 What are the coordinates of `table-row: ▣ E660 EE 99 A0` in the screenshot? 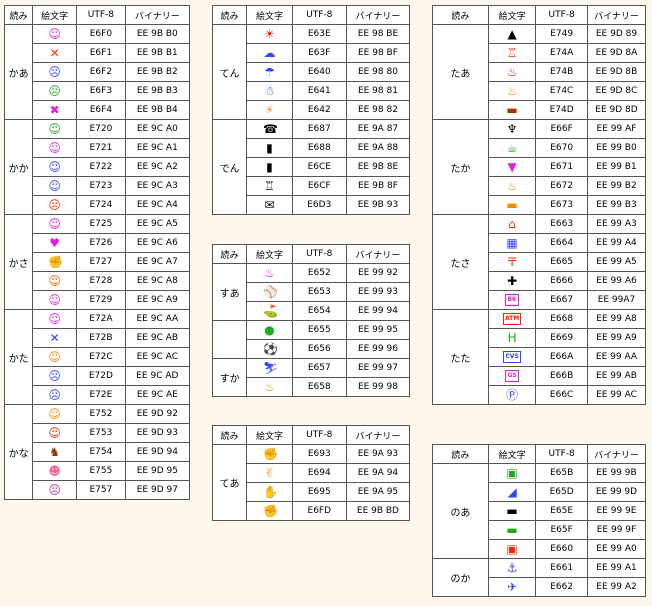 It's located at (540, 549).